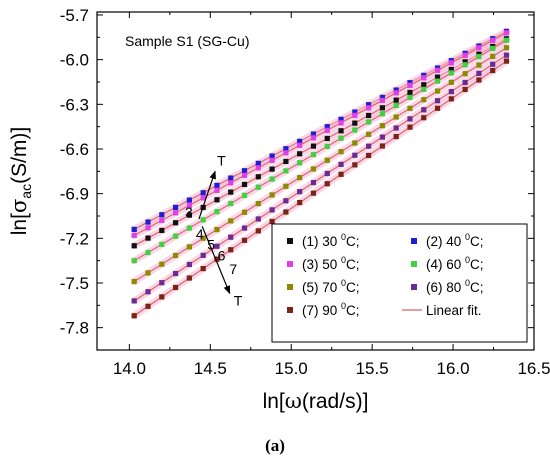 Image resolution: width=550 pixels, height=466 pixels. I want to click on x-tick-label: 16.0, so click(453, 368).